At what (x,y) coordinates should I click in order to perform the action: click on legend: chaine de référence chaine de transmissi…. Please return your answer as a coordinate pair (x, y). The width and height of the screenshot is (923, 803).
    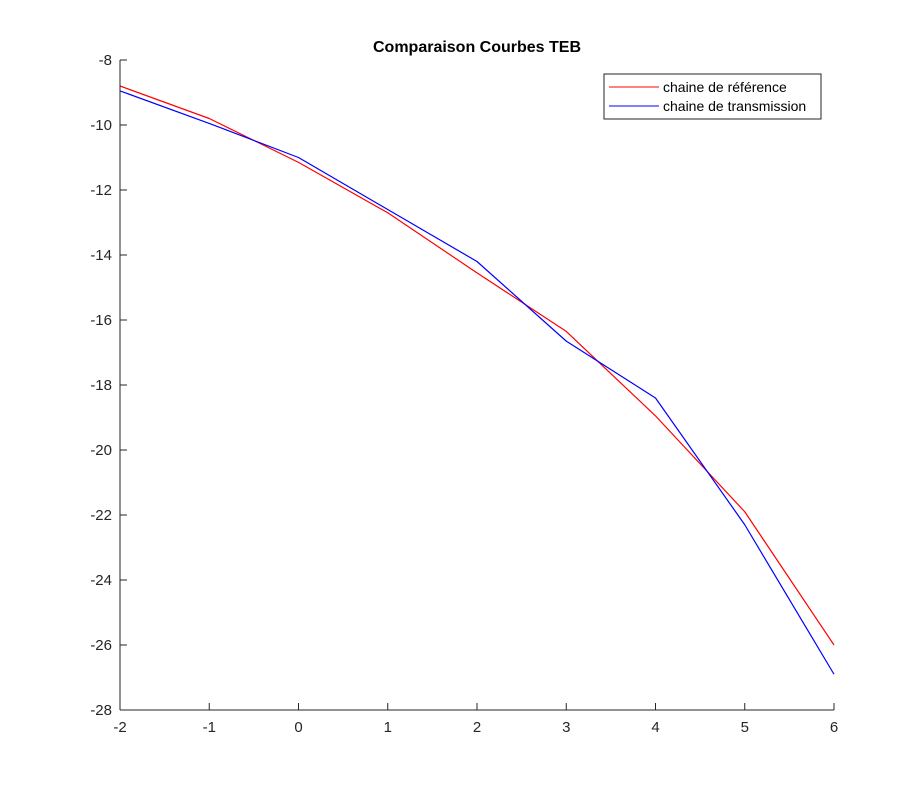
    Looking at the image, I should click on (712, 96).